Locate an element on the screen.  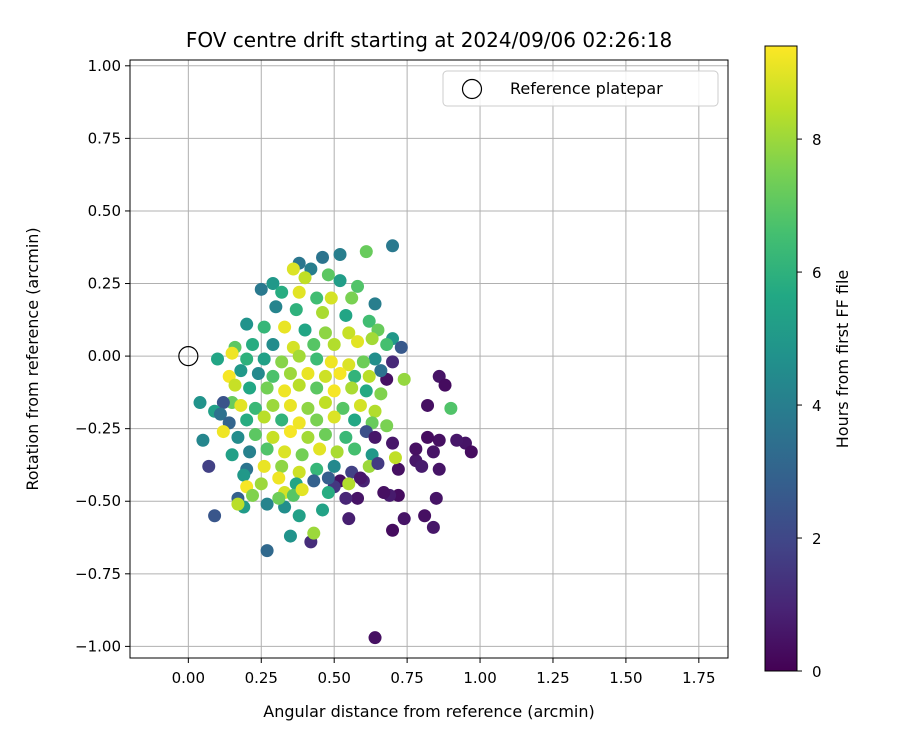
x-tick-label: 0.25 is located at coordinates (261, 678).